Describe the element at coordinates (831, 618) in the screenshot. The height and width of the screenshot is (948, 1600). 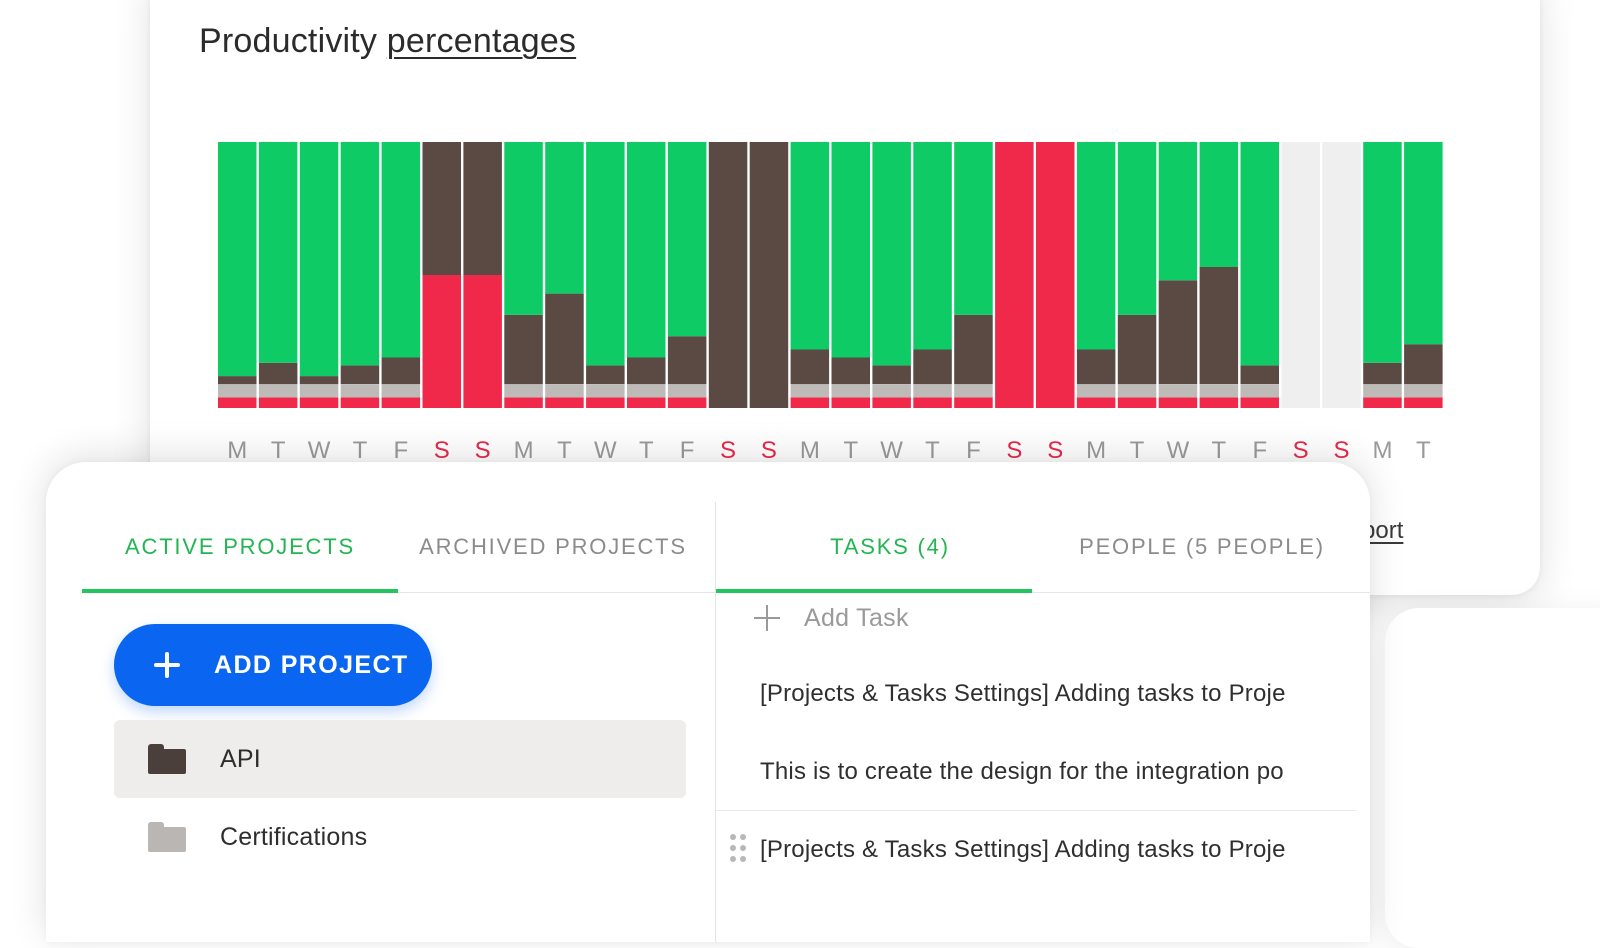
I see `add-task-button: Add Task` at that location.